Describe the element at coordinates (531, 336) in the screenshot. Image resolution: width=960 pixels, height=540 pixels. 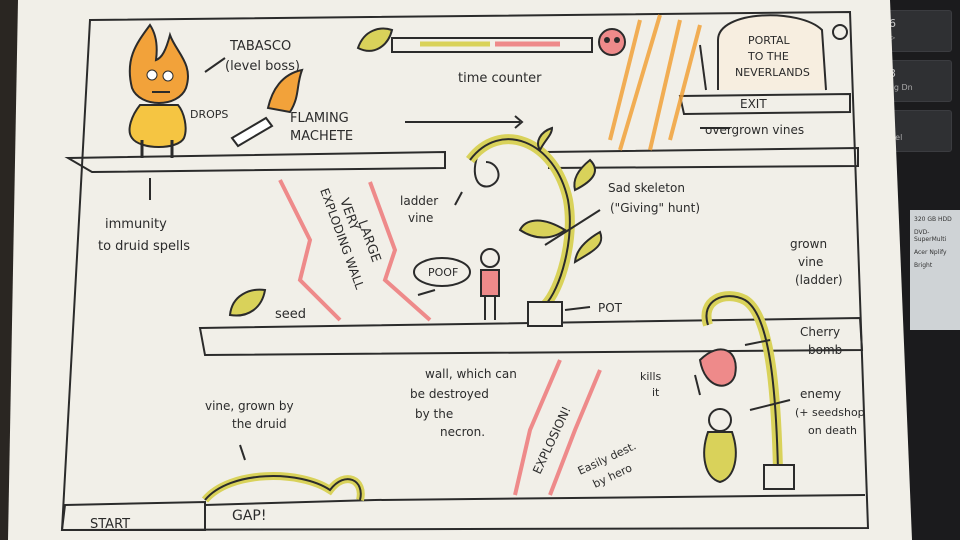
I see `middle-platform` at that location.